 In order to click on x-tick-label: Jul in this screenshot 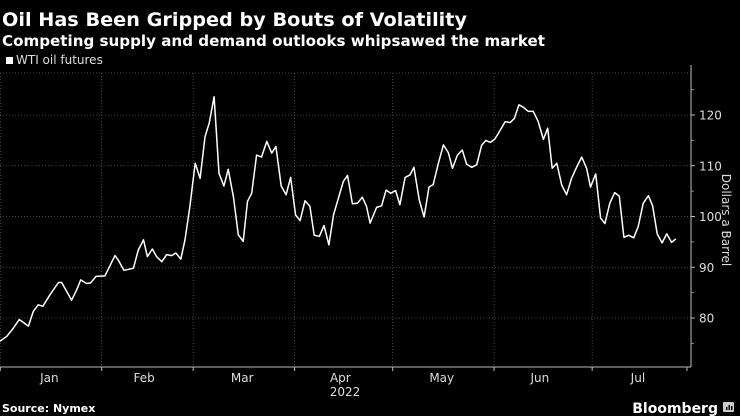, I will do `click(637, 378)`.